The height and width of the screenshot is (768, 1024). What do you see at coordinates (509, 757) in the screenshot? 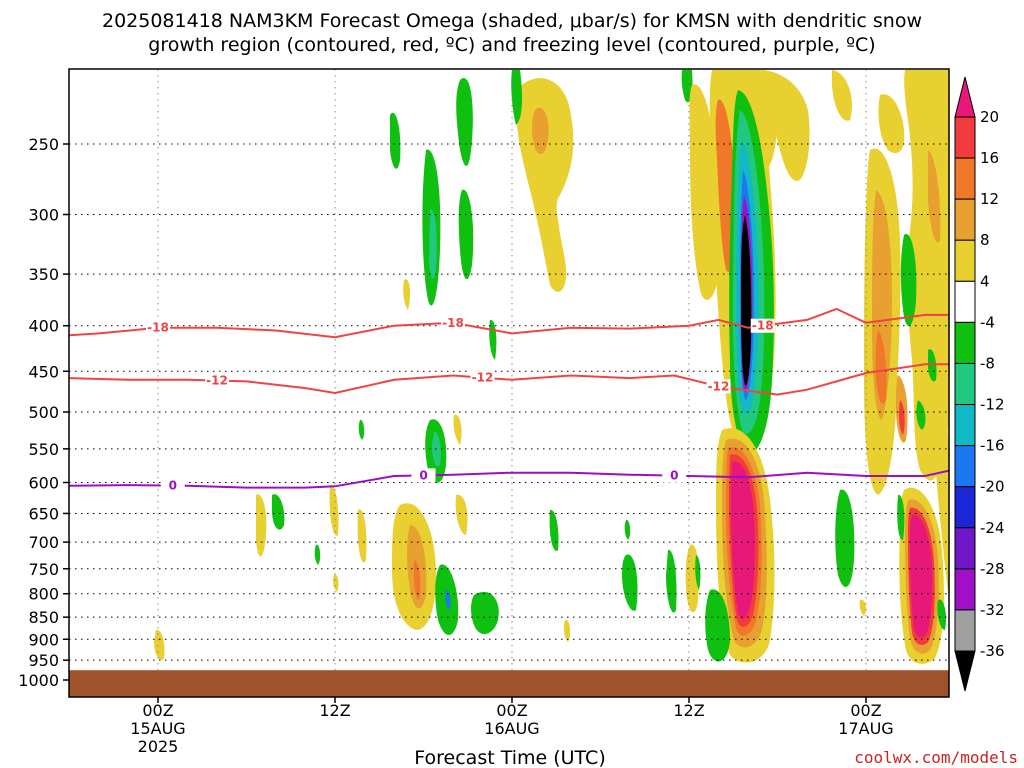
I see `x-axis-label: Forecast Time (UTC)` at bounding box center [509, 757].